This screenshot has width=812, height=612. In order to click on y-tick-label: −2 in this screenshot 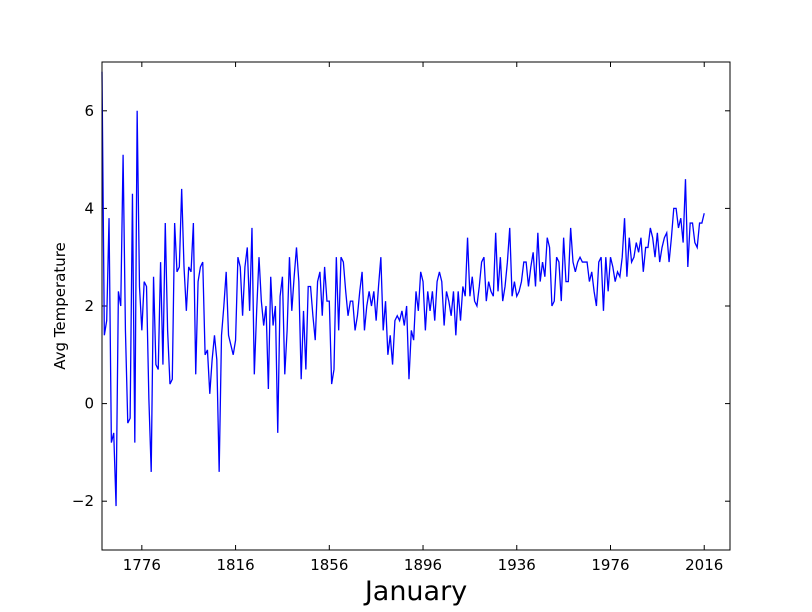, I will do `click(83, 501)`.